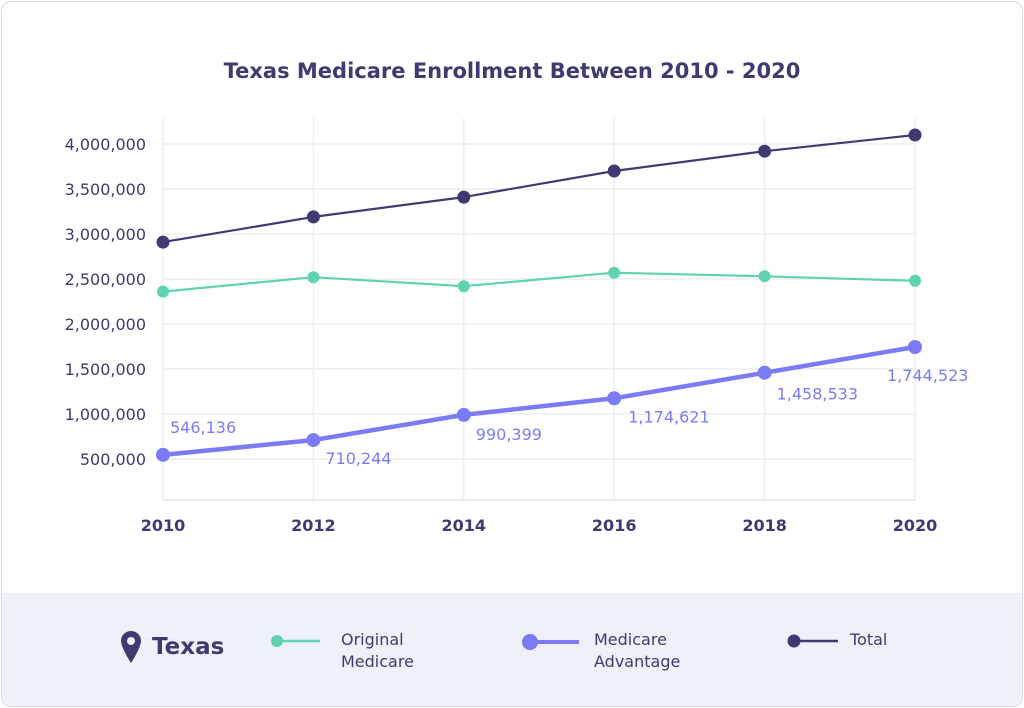  What do you see at coordinates (313, 525) in the screenshot?
I see `x-tick-label: 2012` at bounding box center [313, 525].